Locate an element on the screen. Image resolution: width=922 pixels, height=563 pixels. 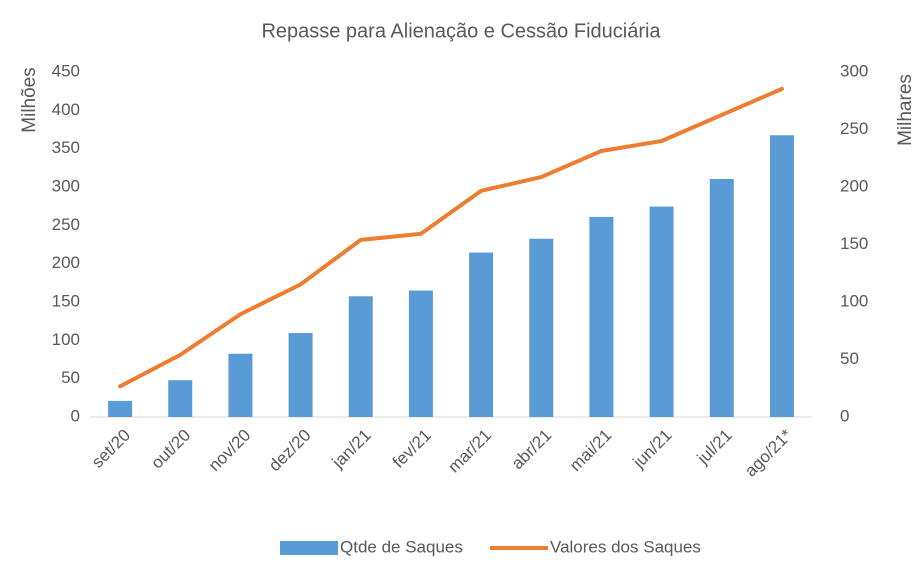
x-tick-label: out/20 is located at coordinates (170, 449).